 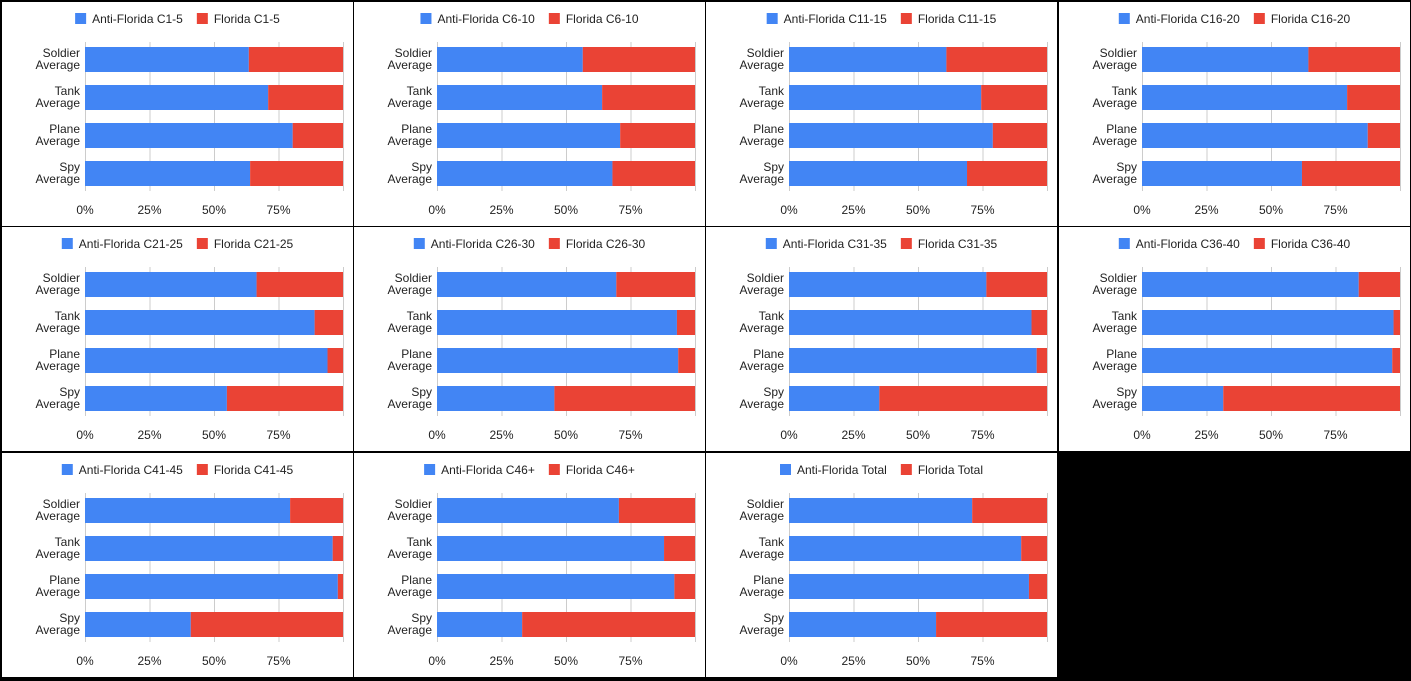 I want to click on legend-label: Anti-Florida C16-20, so click(x=1188, y=19).